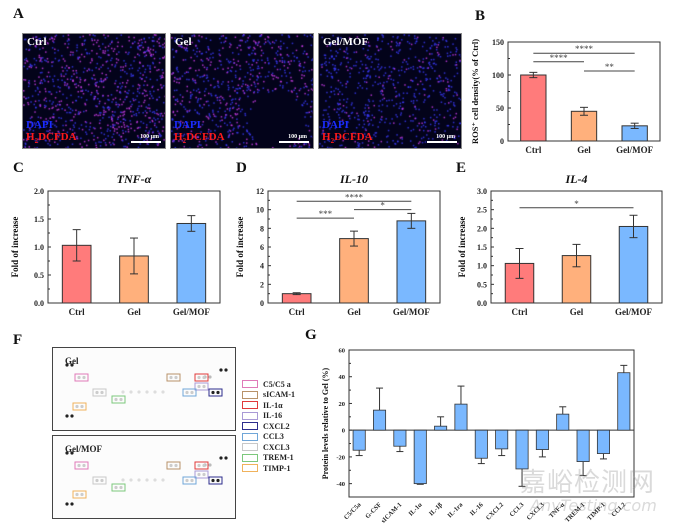  I want to click on y-tick-label: 3.0, so click(482, 191).